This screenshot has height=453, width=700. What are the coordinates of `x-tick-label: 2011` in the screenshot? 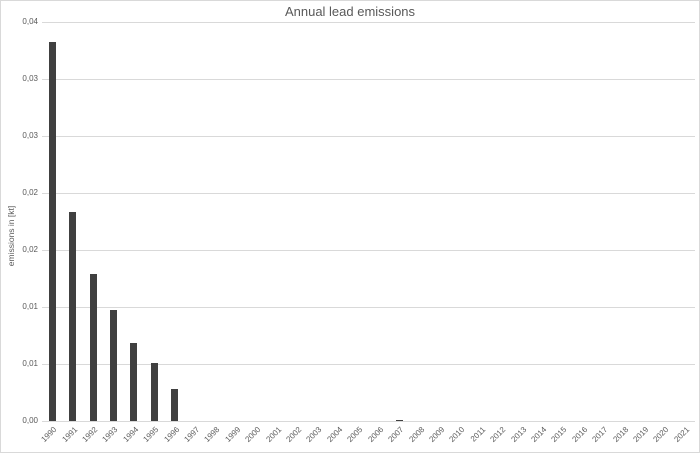 It's located at (478, 434).